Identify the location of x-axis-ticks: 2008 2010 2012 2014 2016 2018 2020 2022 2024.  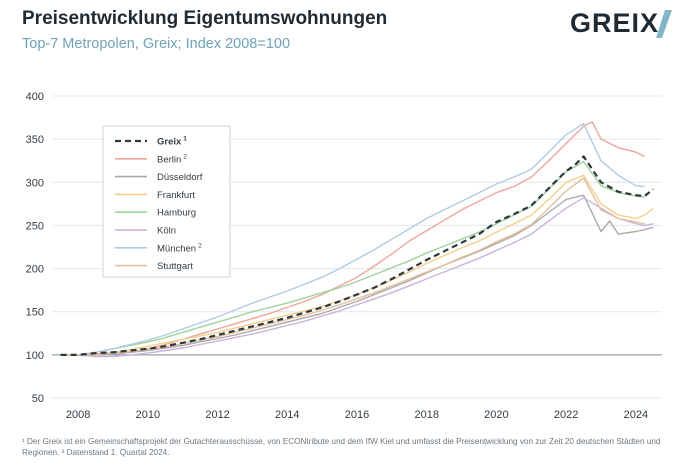
(357, 415).